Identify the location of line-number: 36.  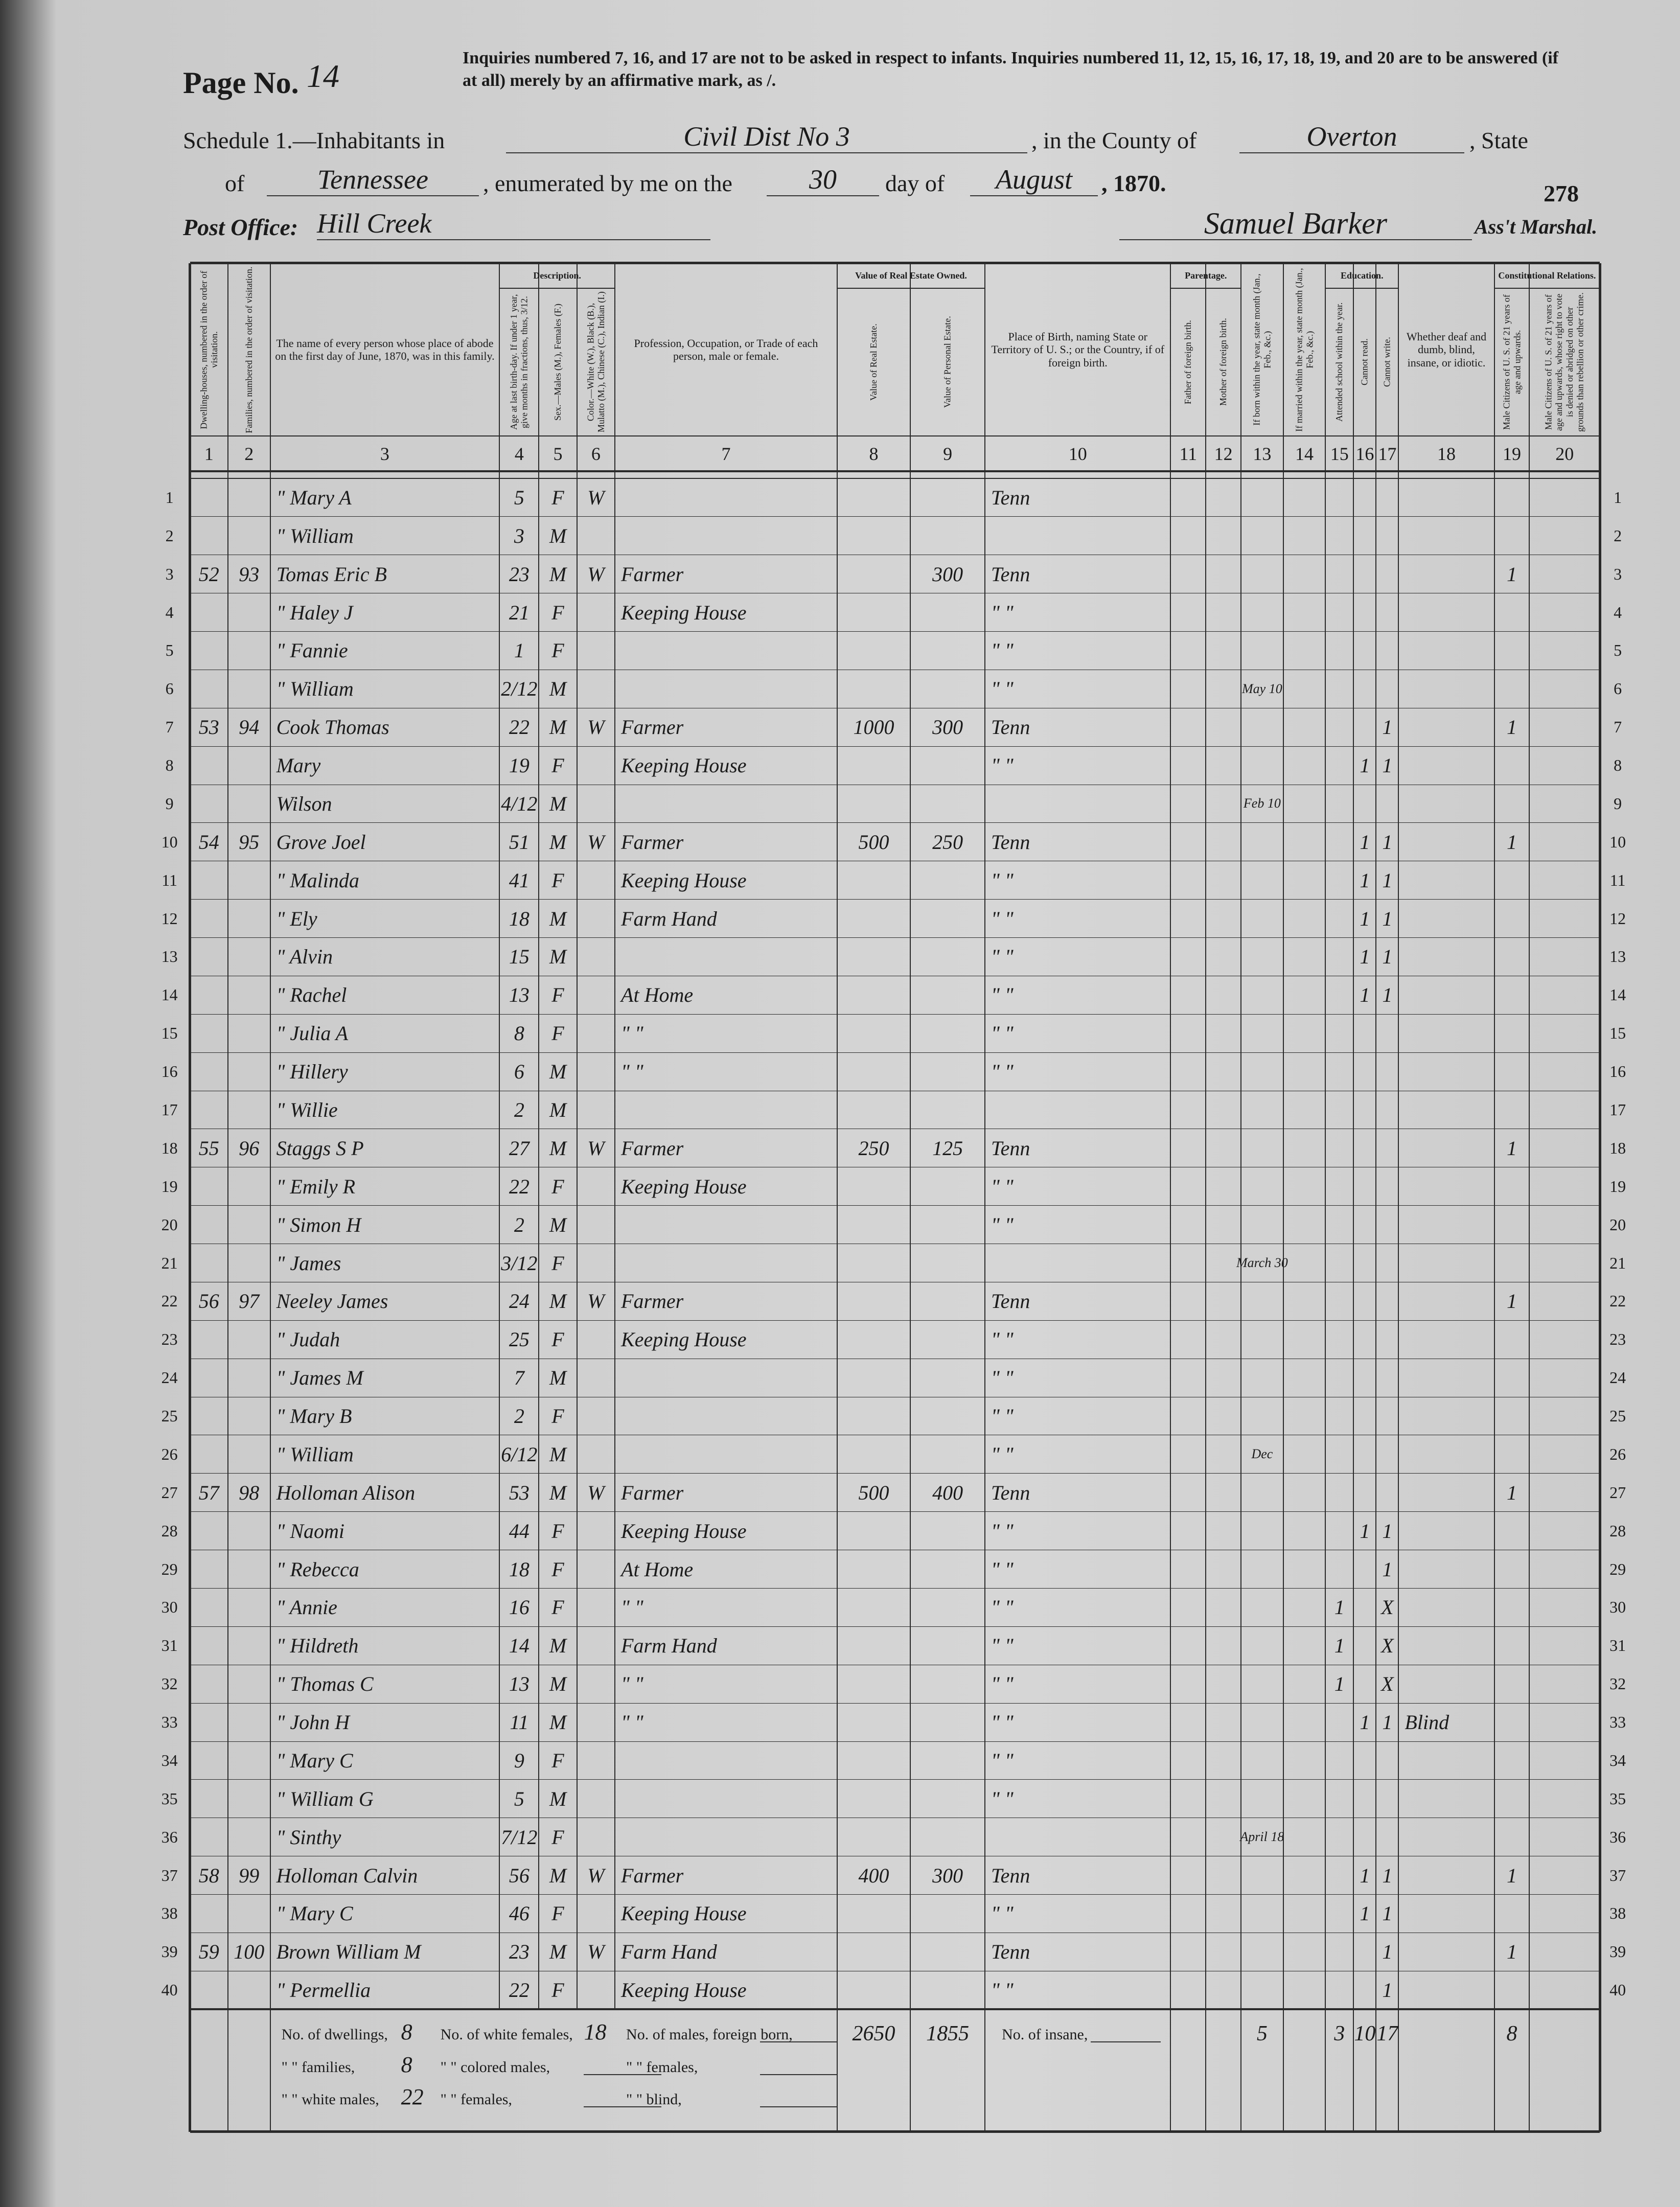
(1617, 1836).